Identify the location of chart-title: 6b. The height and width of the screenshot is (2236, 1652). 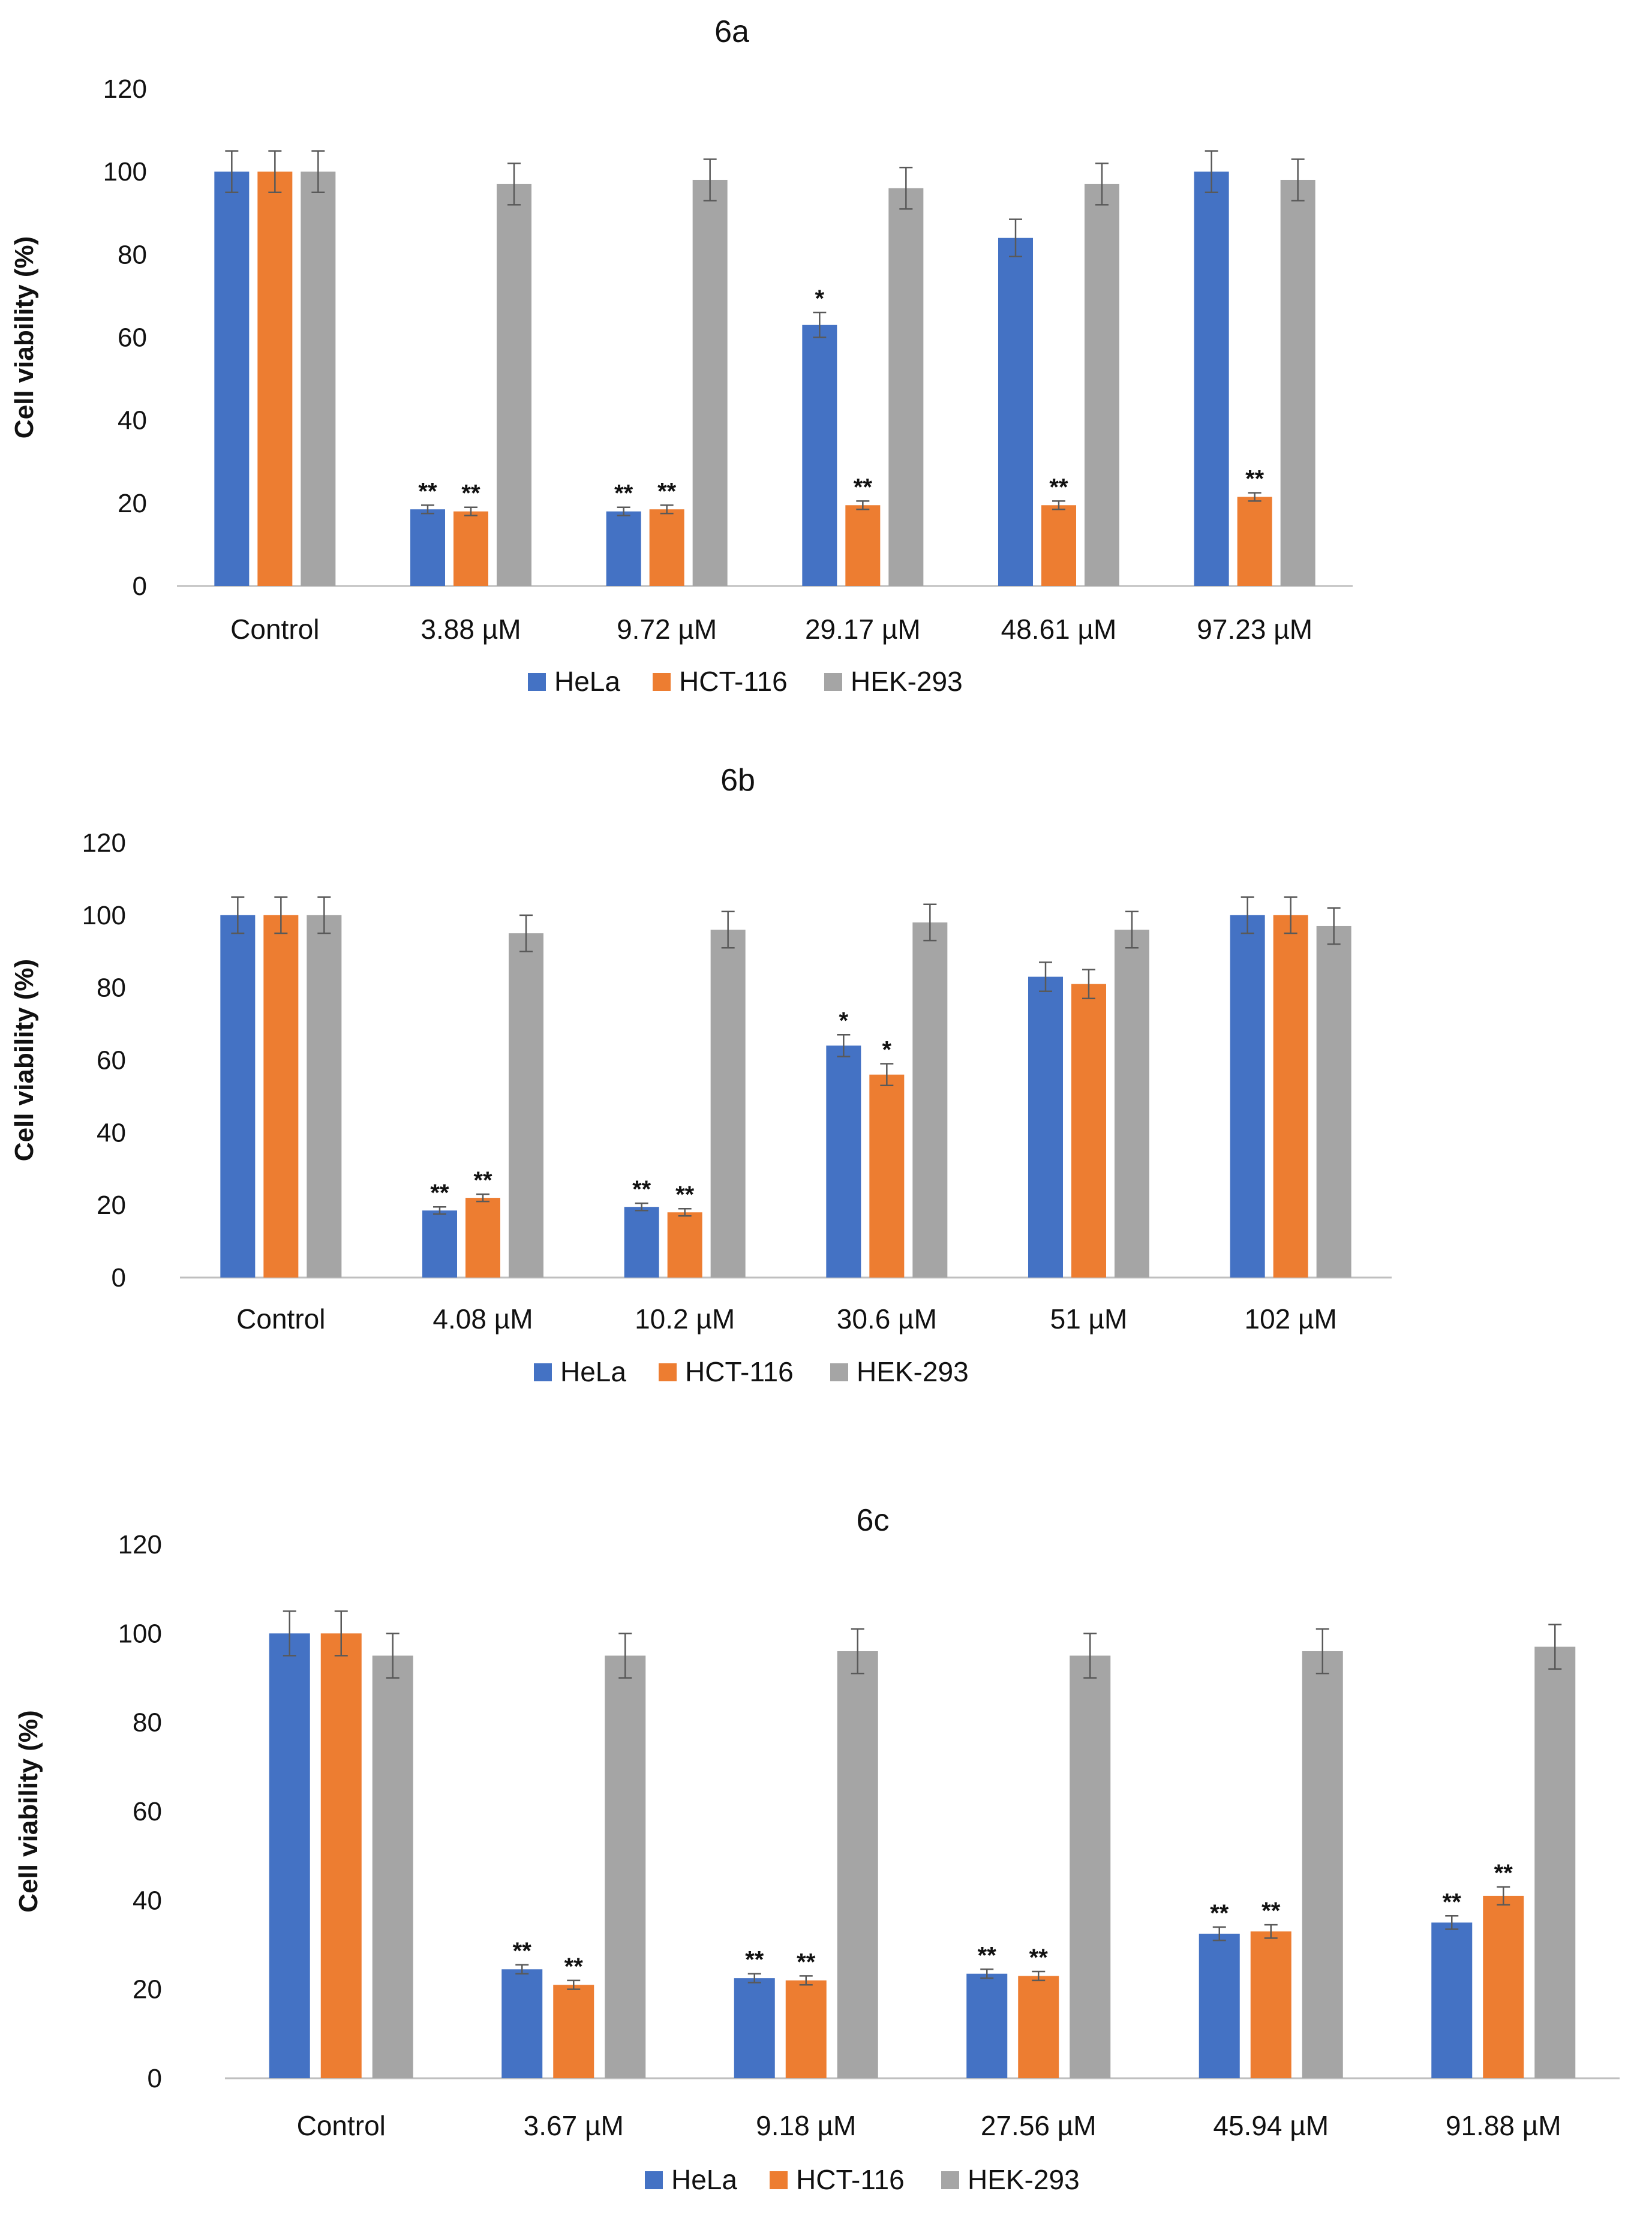
(737, 780).